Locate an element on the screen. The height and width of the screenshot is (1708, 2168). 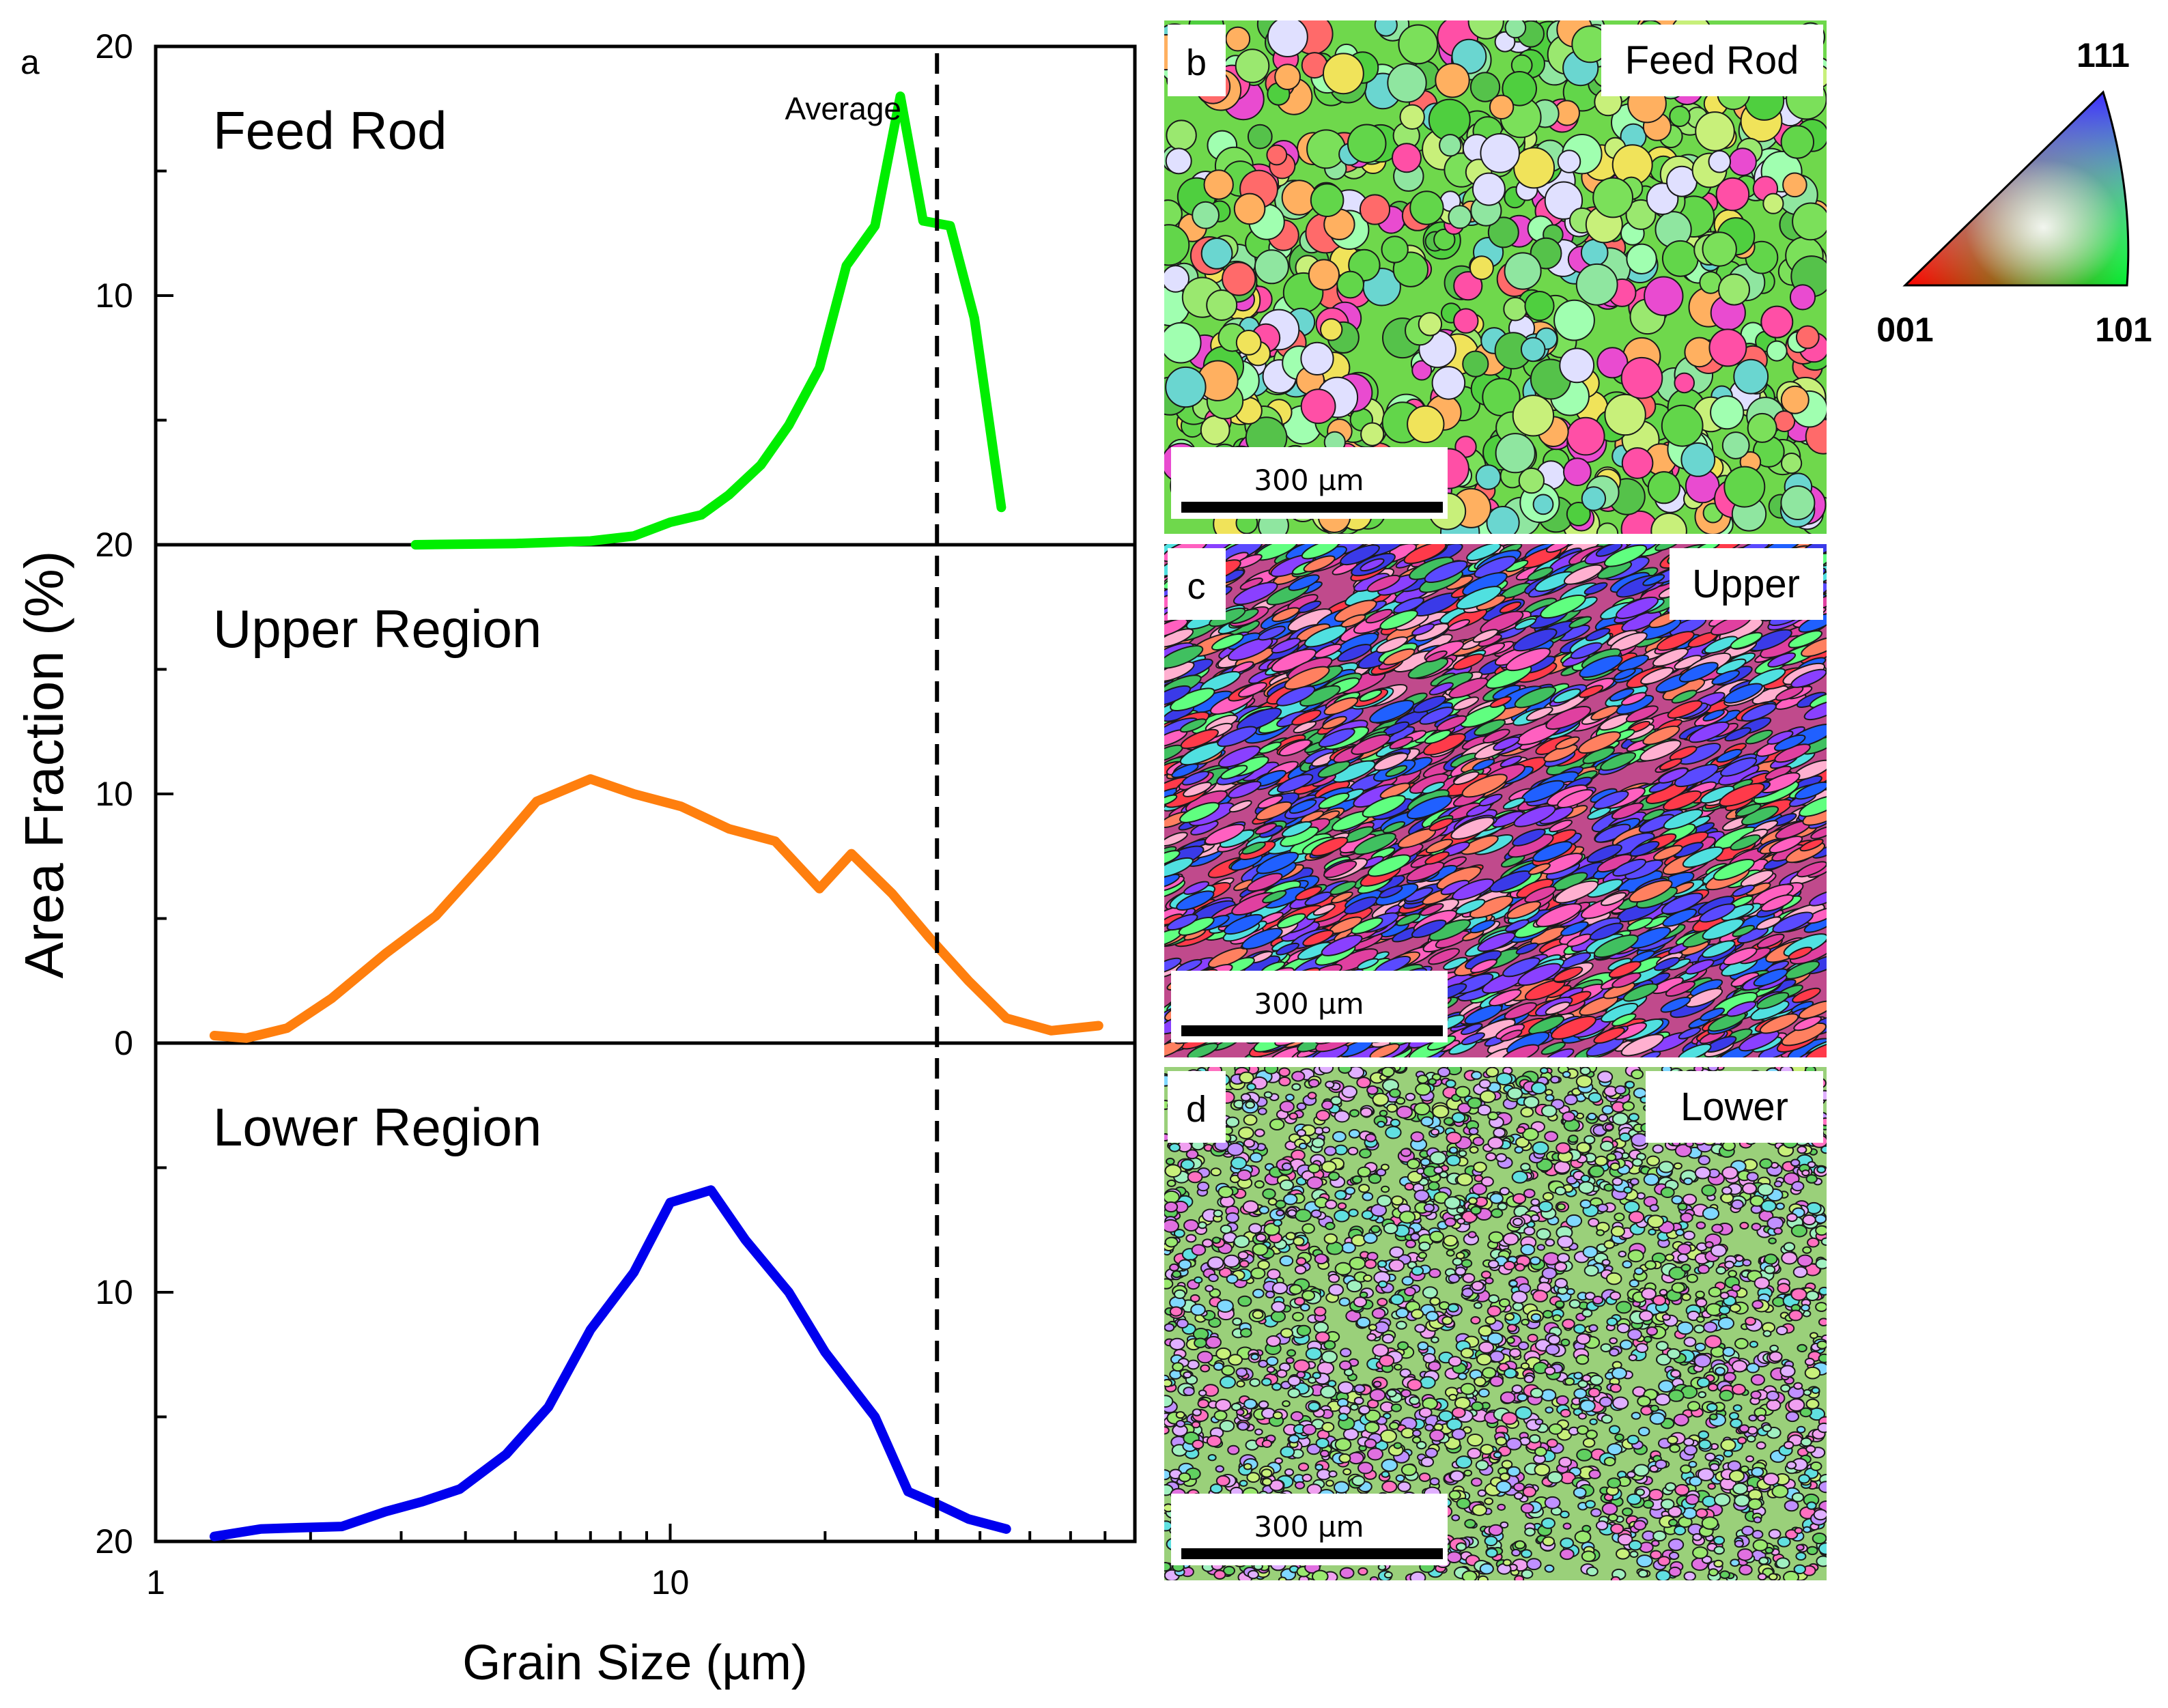
scale-bar-text-b: 300 µm is located at coordinates (1309, 480).